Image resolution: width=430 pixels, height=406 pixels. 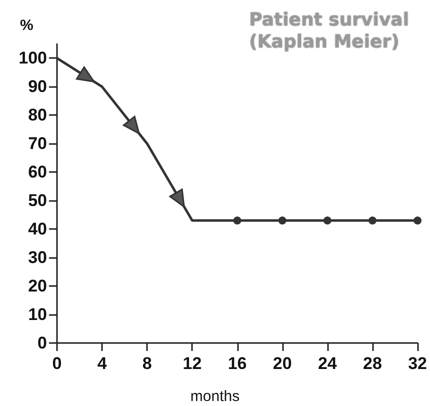 What do you see at coordinates (37, 258) in the screenshot?
I see `y-tick-label: 30` at bounding box center [37, 258].